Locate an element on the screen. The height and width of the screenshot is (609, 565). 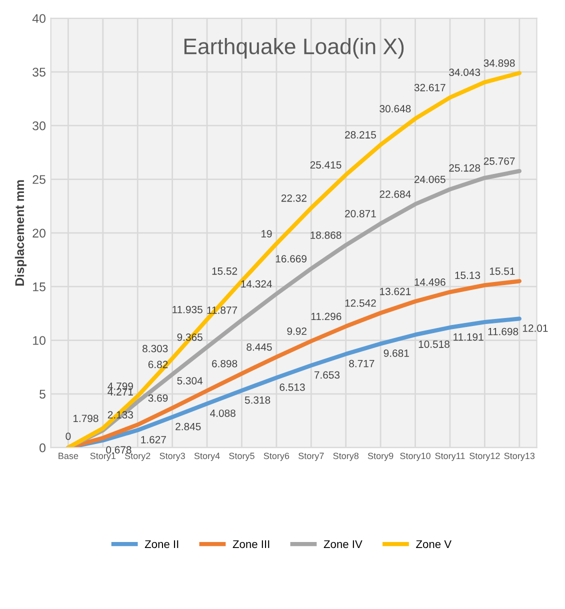
y-tick-label: 10 is located at coordinates (39, 340).